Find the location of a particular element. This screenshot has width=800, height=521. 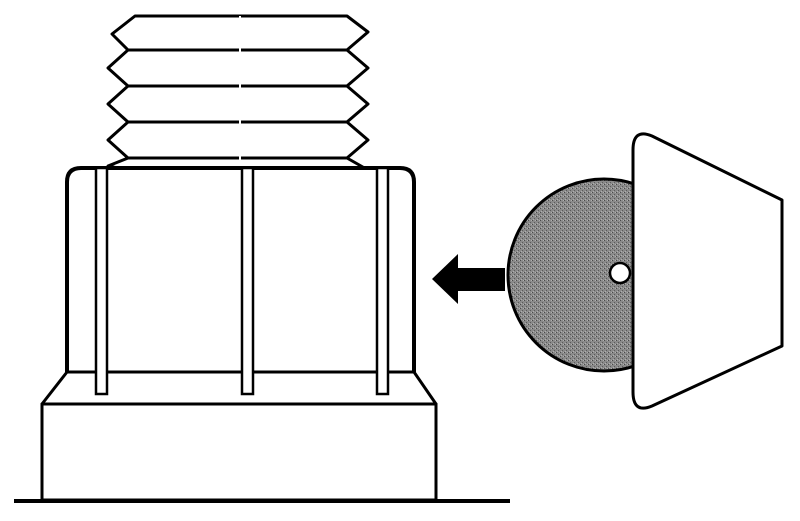

slot-center is located at coordinates (247, 281).